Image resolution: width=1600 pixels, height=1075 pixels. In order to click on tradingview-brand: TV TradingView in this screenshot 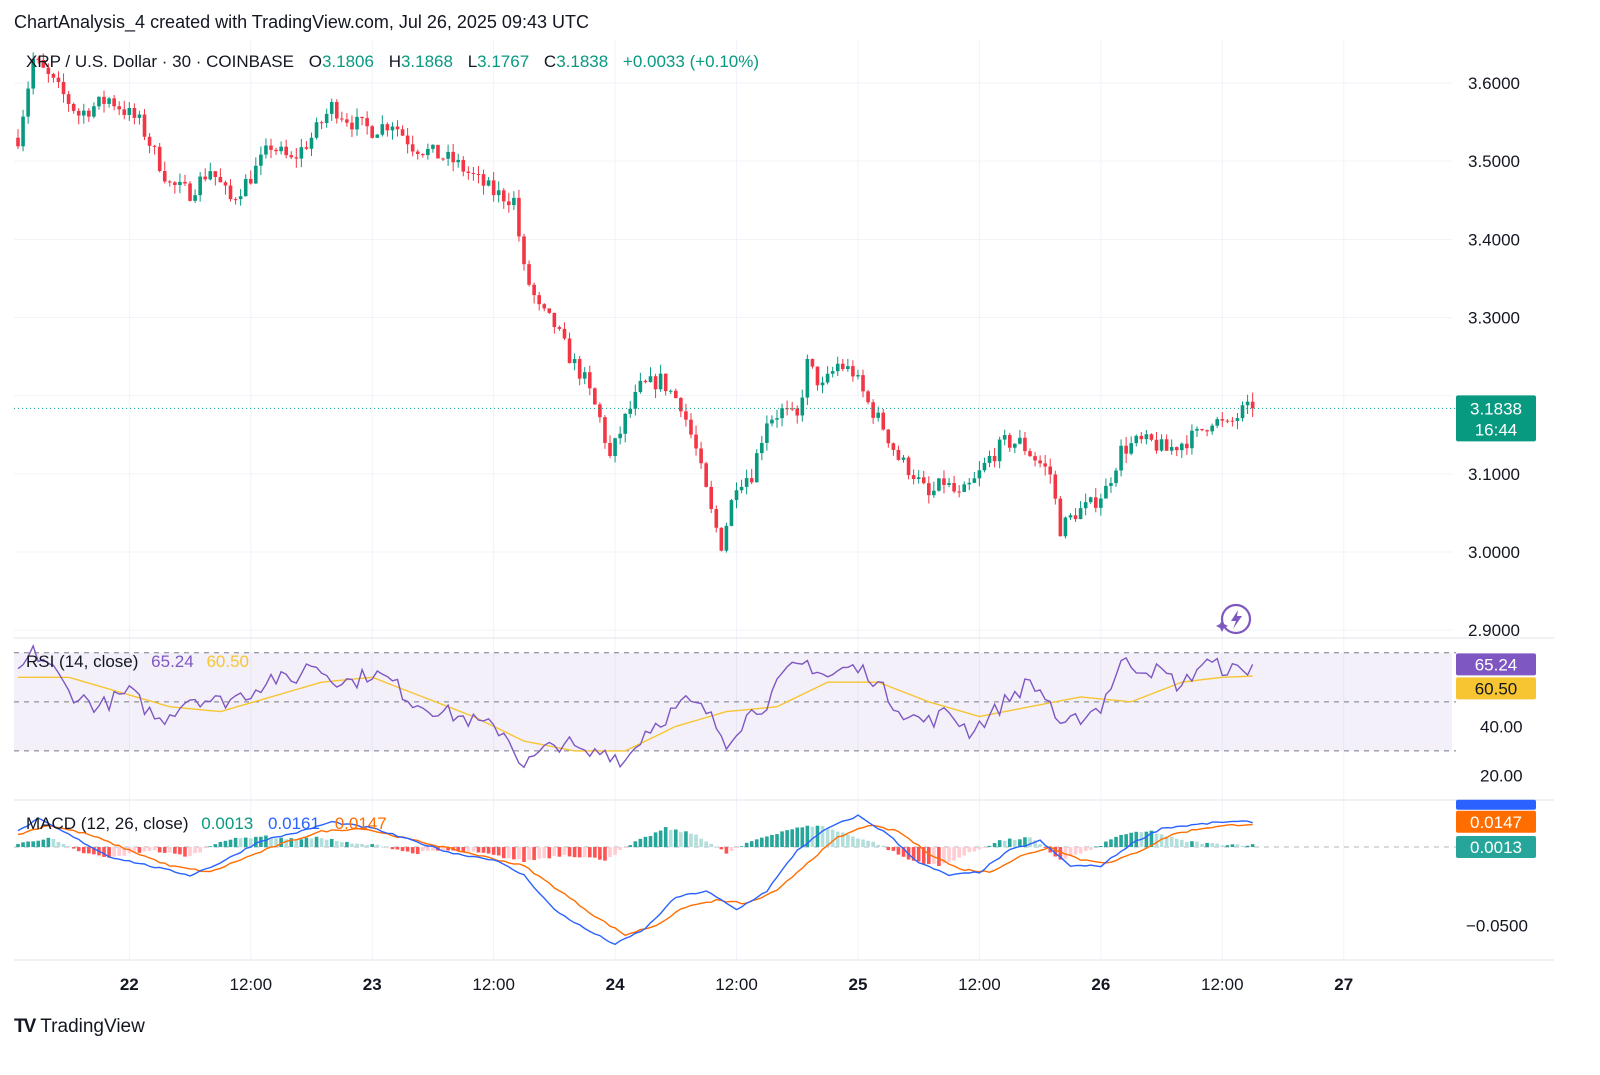, I will do `click(79, 1027)`.